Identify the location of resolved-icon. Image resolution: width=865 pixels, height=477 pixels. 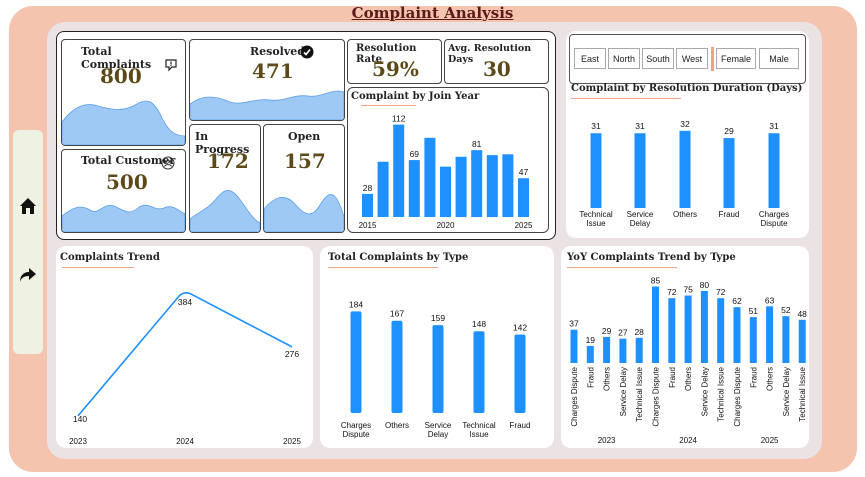
(307, 52).